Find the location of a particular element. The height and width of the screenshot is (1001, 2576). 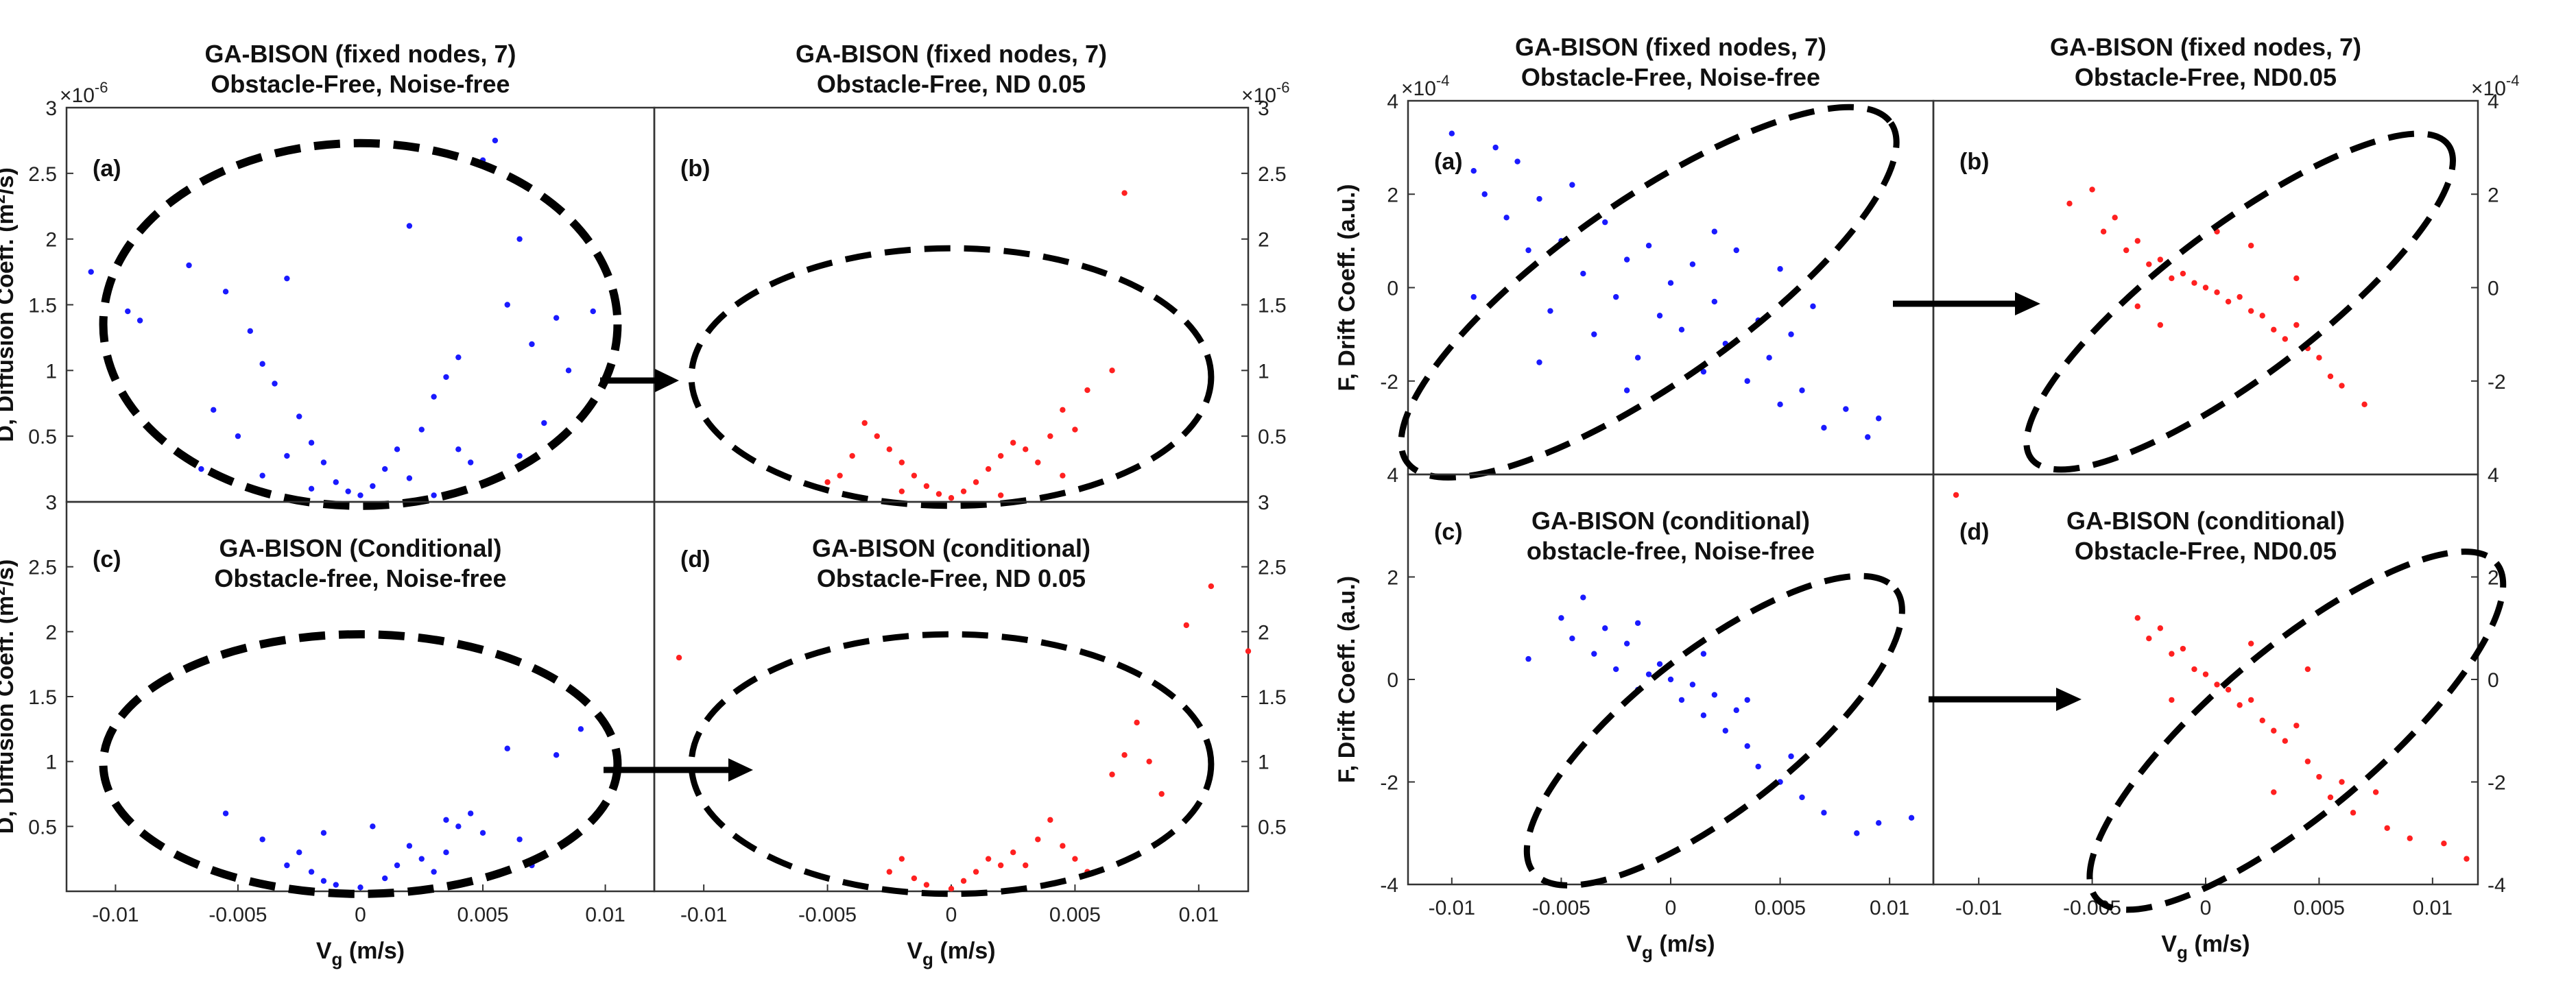

panel-title: Obstacle-Free, Noise-free is located at coordinates (1670, 77).